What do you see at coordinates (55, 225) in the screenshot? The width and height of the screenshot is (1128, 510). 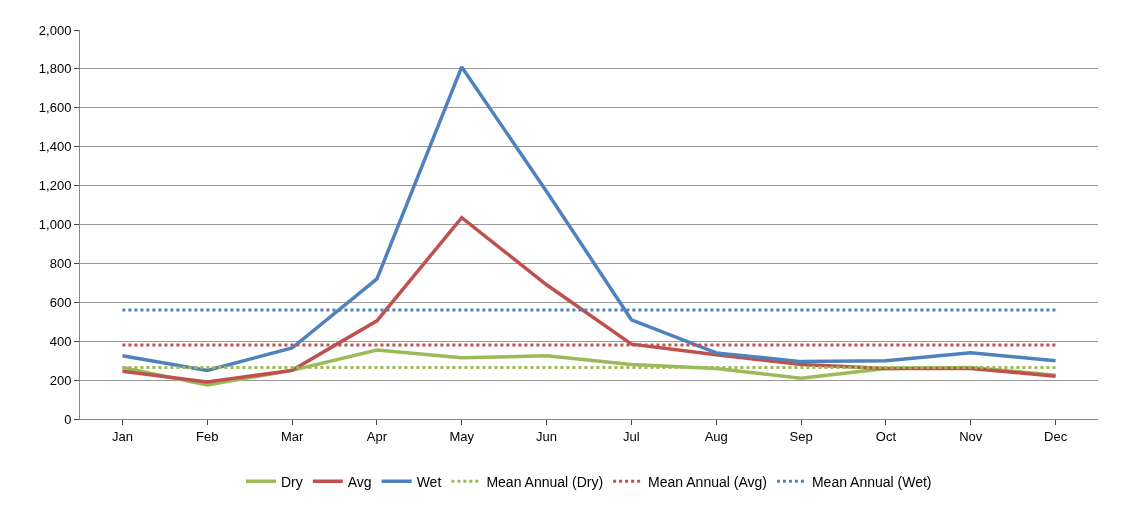 I see `y-tick-label: 1,000` at bounding box center [55, 225].